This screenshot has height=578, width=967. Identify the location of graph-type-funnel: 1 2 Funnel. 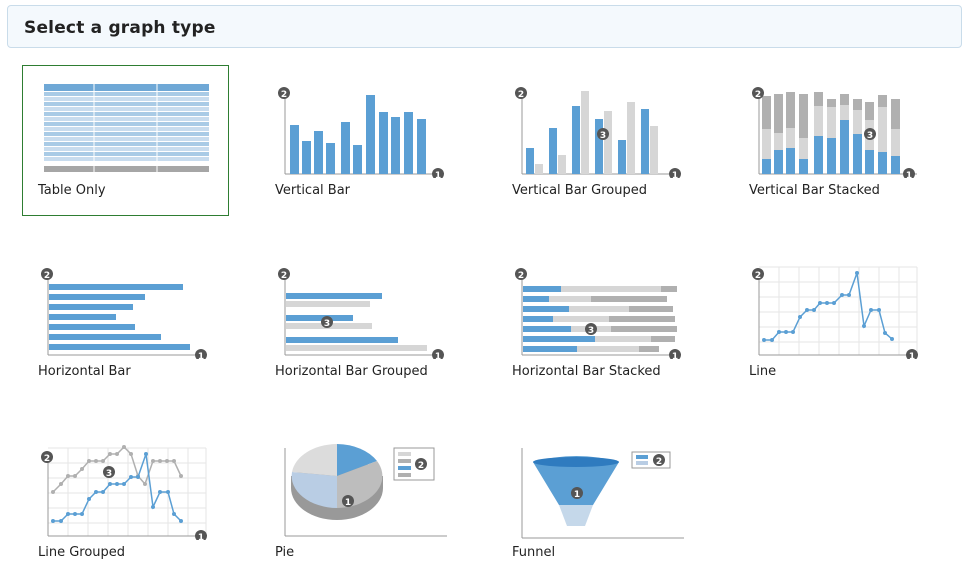
(599, 502).